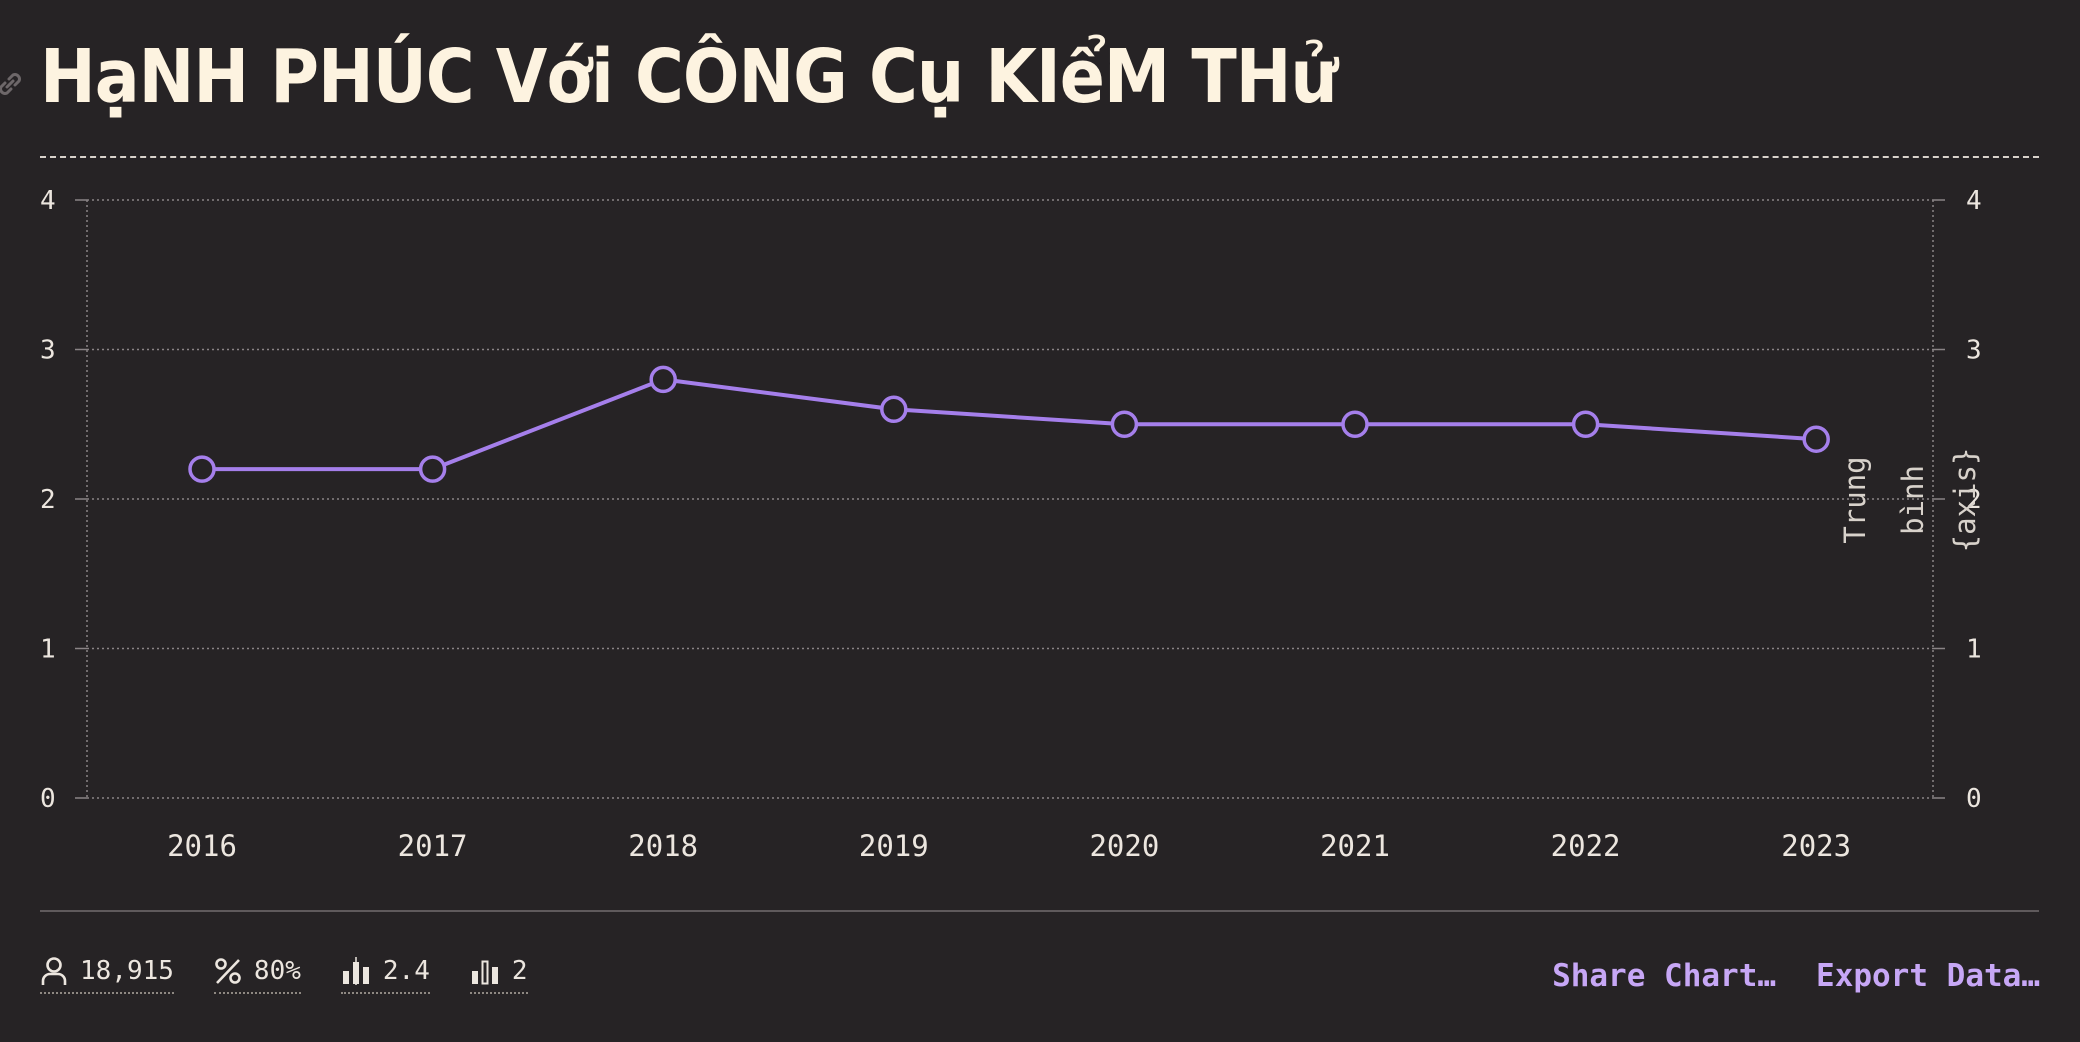 This screenshot has height=1042, width=2080. What do you see at coordinates (355, 971) in the screenshot?
I see `bar-chart-icon` at bounding box center [355, 971].